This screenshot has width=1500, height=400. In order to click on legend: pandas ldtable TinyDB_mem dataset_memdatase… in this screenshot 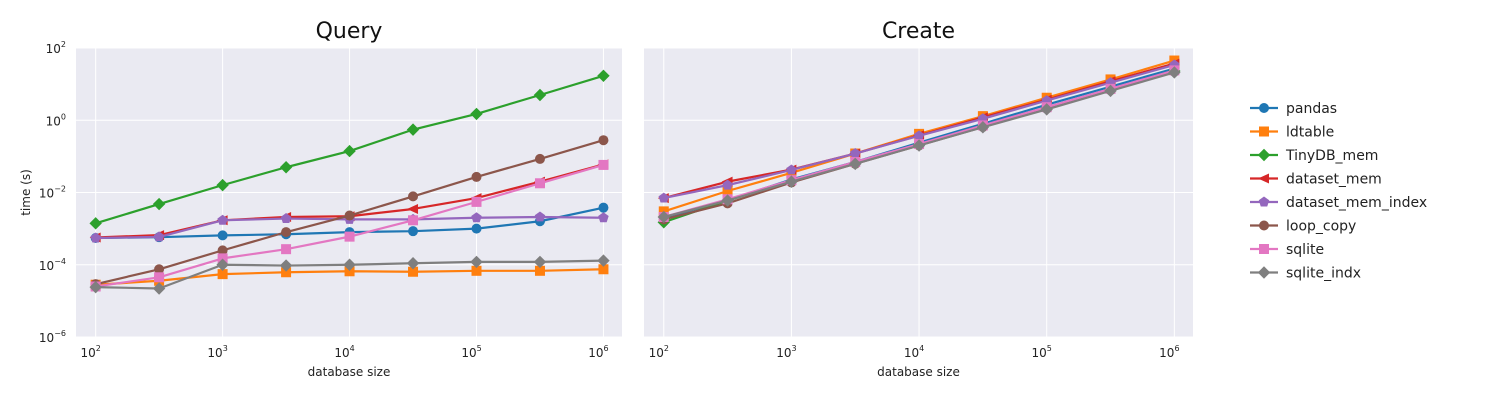, I will do `click(1338, 191)`.